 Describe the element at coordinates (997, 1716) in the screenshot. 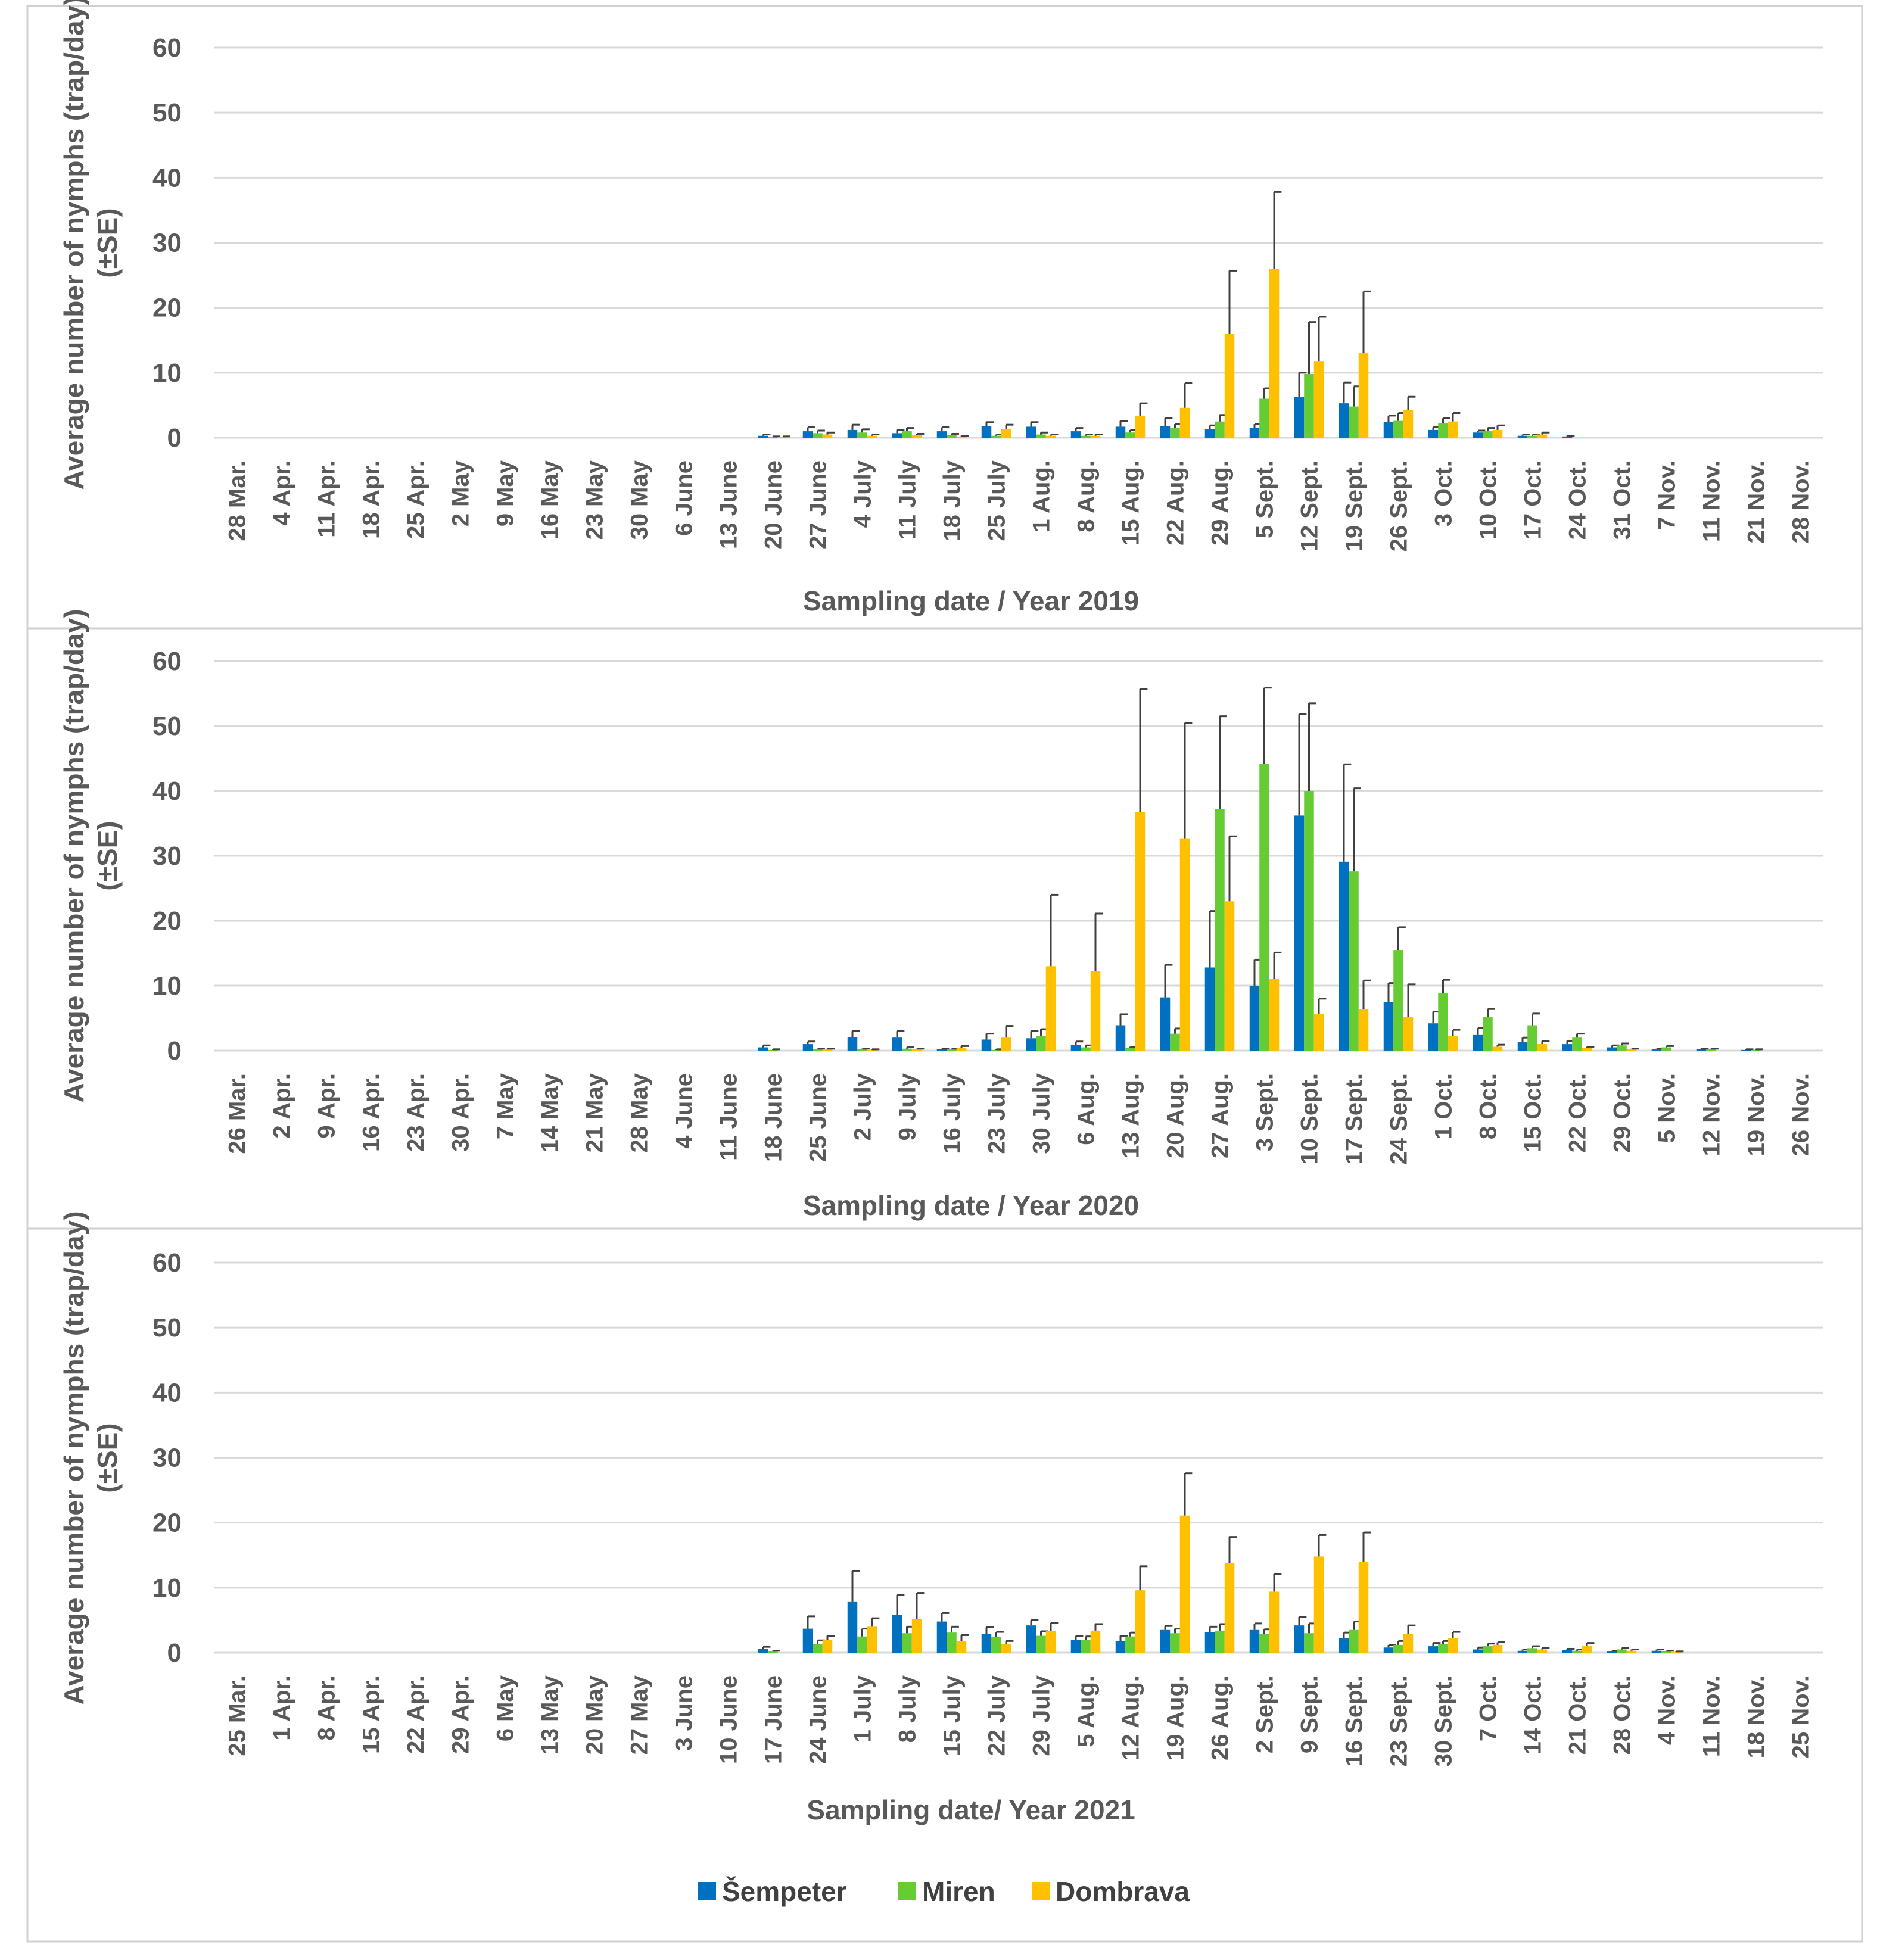

I see `x-tick-label: 22 July` at that location.